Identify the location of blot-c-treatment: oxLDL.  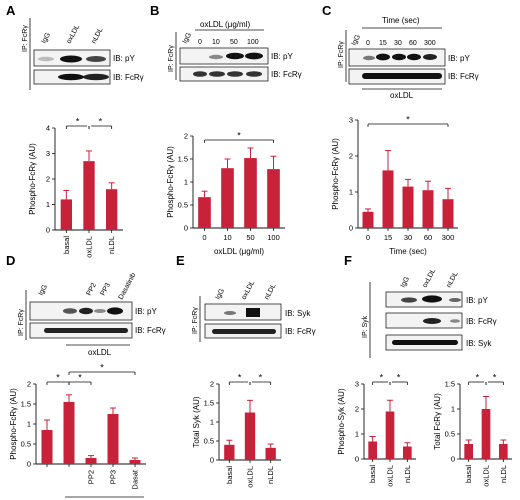
(402, 95).